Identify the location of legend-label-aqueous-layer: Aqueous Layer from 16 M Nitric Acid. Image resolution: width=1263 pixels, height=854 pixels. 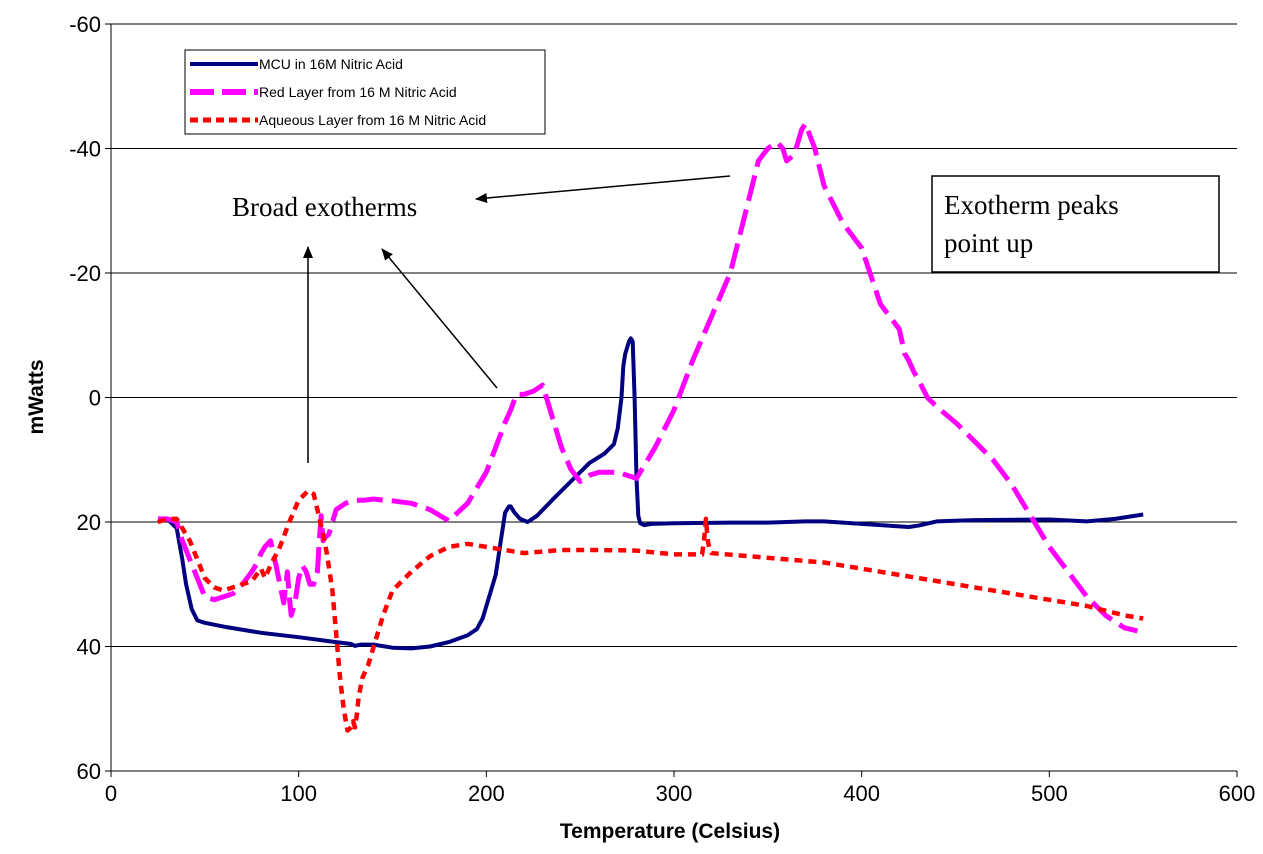
(372, 120).